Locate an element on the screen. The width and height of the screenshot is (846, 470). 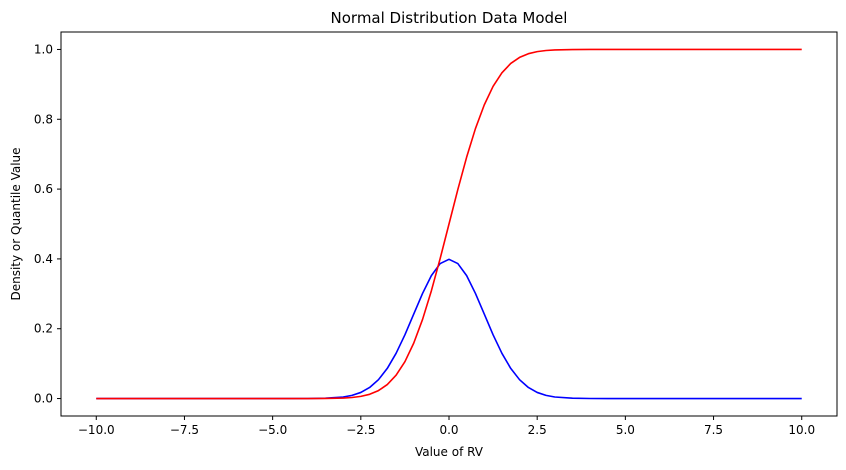
x-tick-label: 5.0 is located at coordinates (625, 430).